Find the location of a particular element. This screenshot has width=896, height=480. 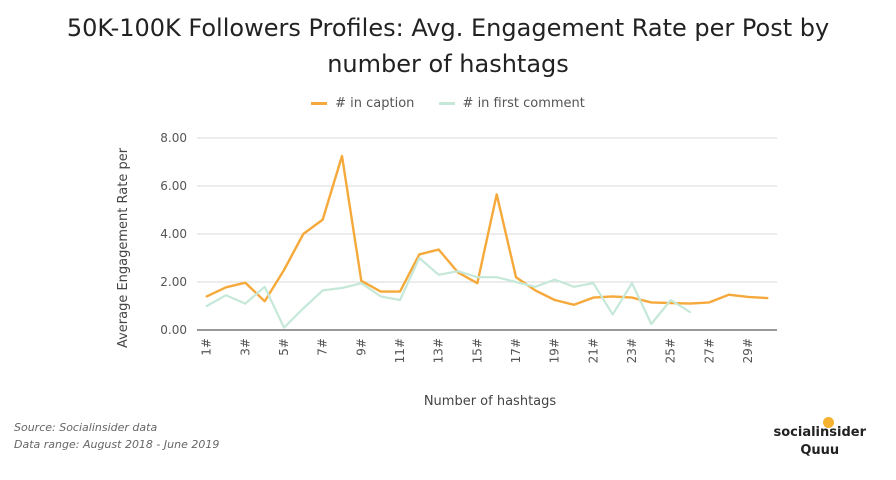

x-tick-label: 21# is located at coordinates (593, 350).